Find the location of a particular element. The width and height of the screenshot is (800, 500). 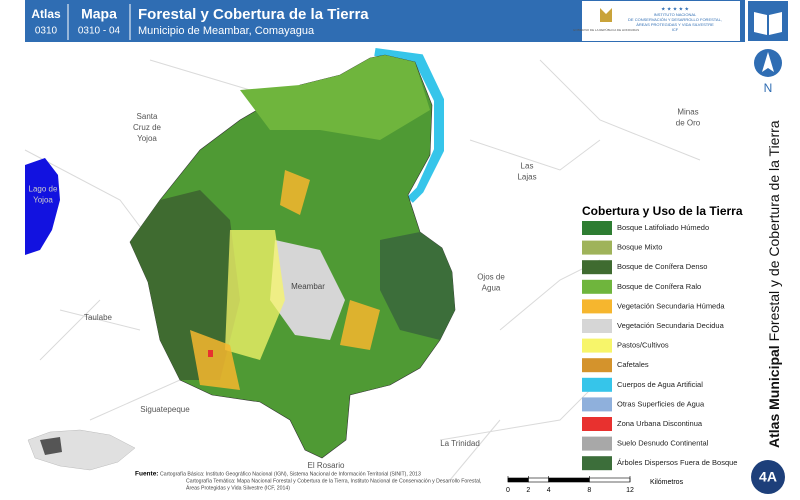

place-label: Ojos de is located at coordinates (491, 277).